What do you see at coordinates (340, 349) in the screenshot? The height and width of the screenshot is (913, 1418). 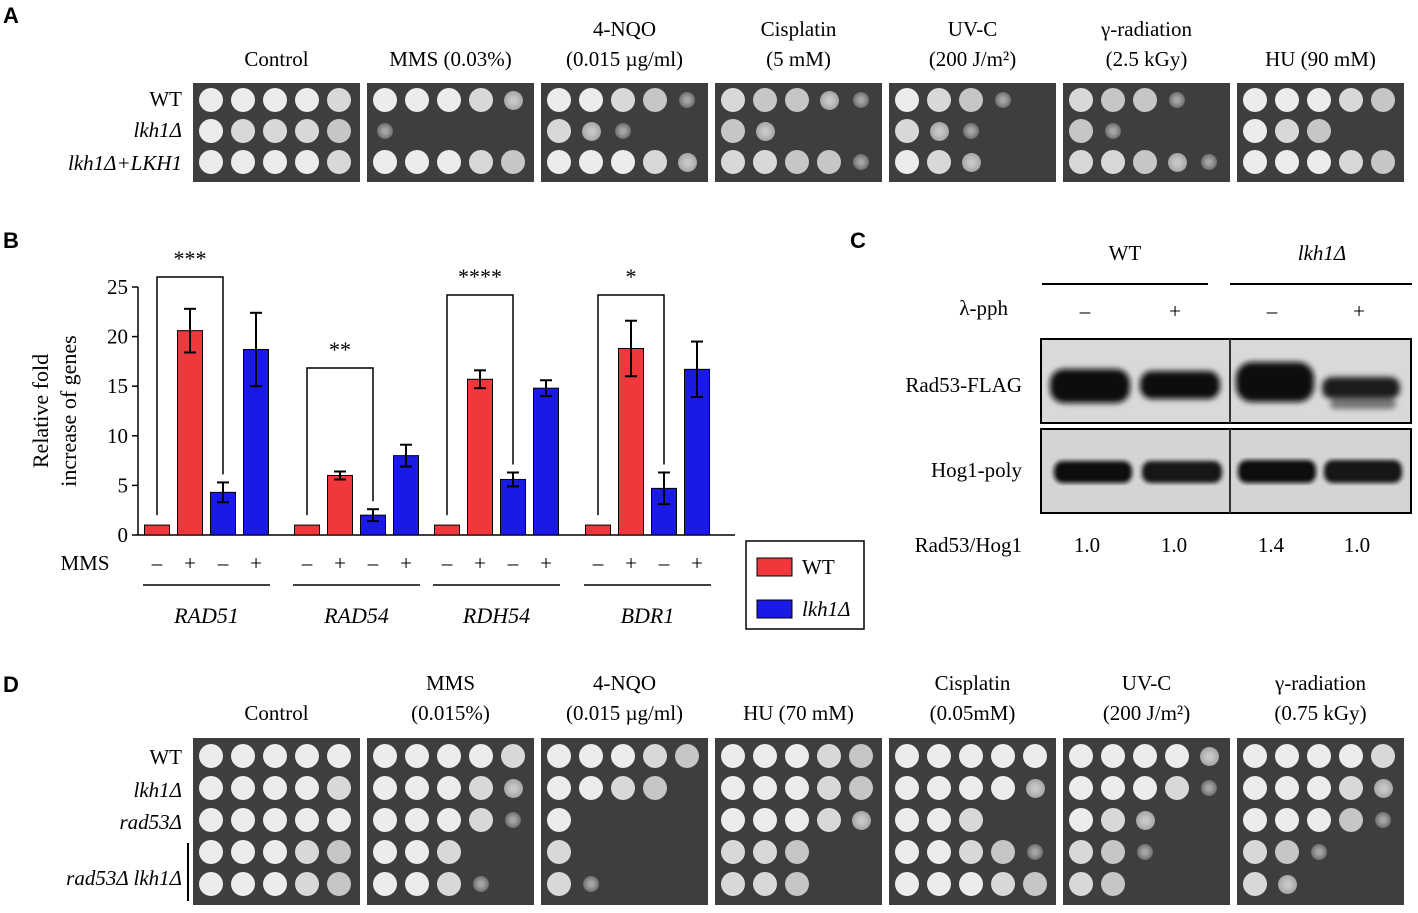 I see `significance-stars: **` at bounding box center [340, 349].